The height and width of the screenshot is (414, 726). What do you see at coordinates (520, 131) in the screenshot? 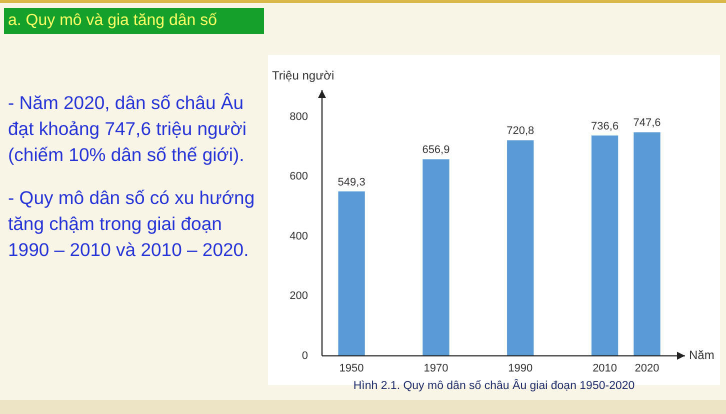
I see `data-label: 720,8` at bounding box center [520, 131].